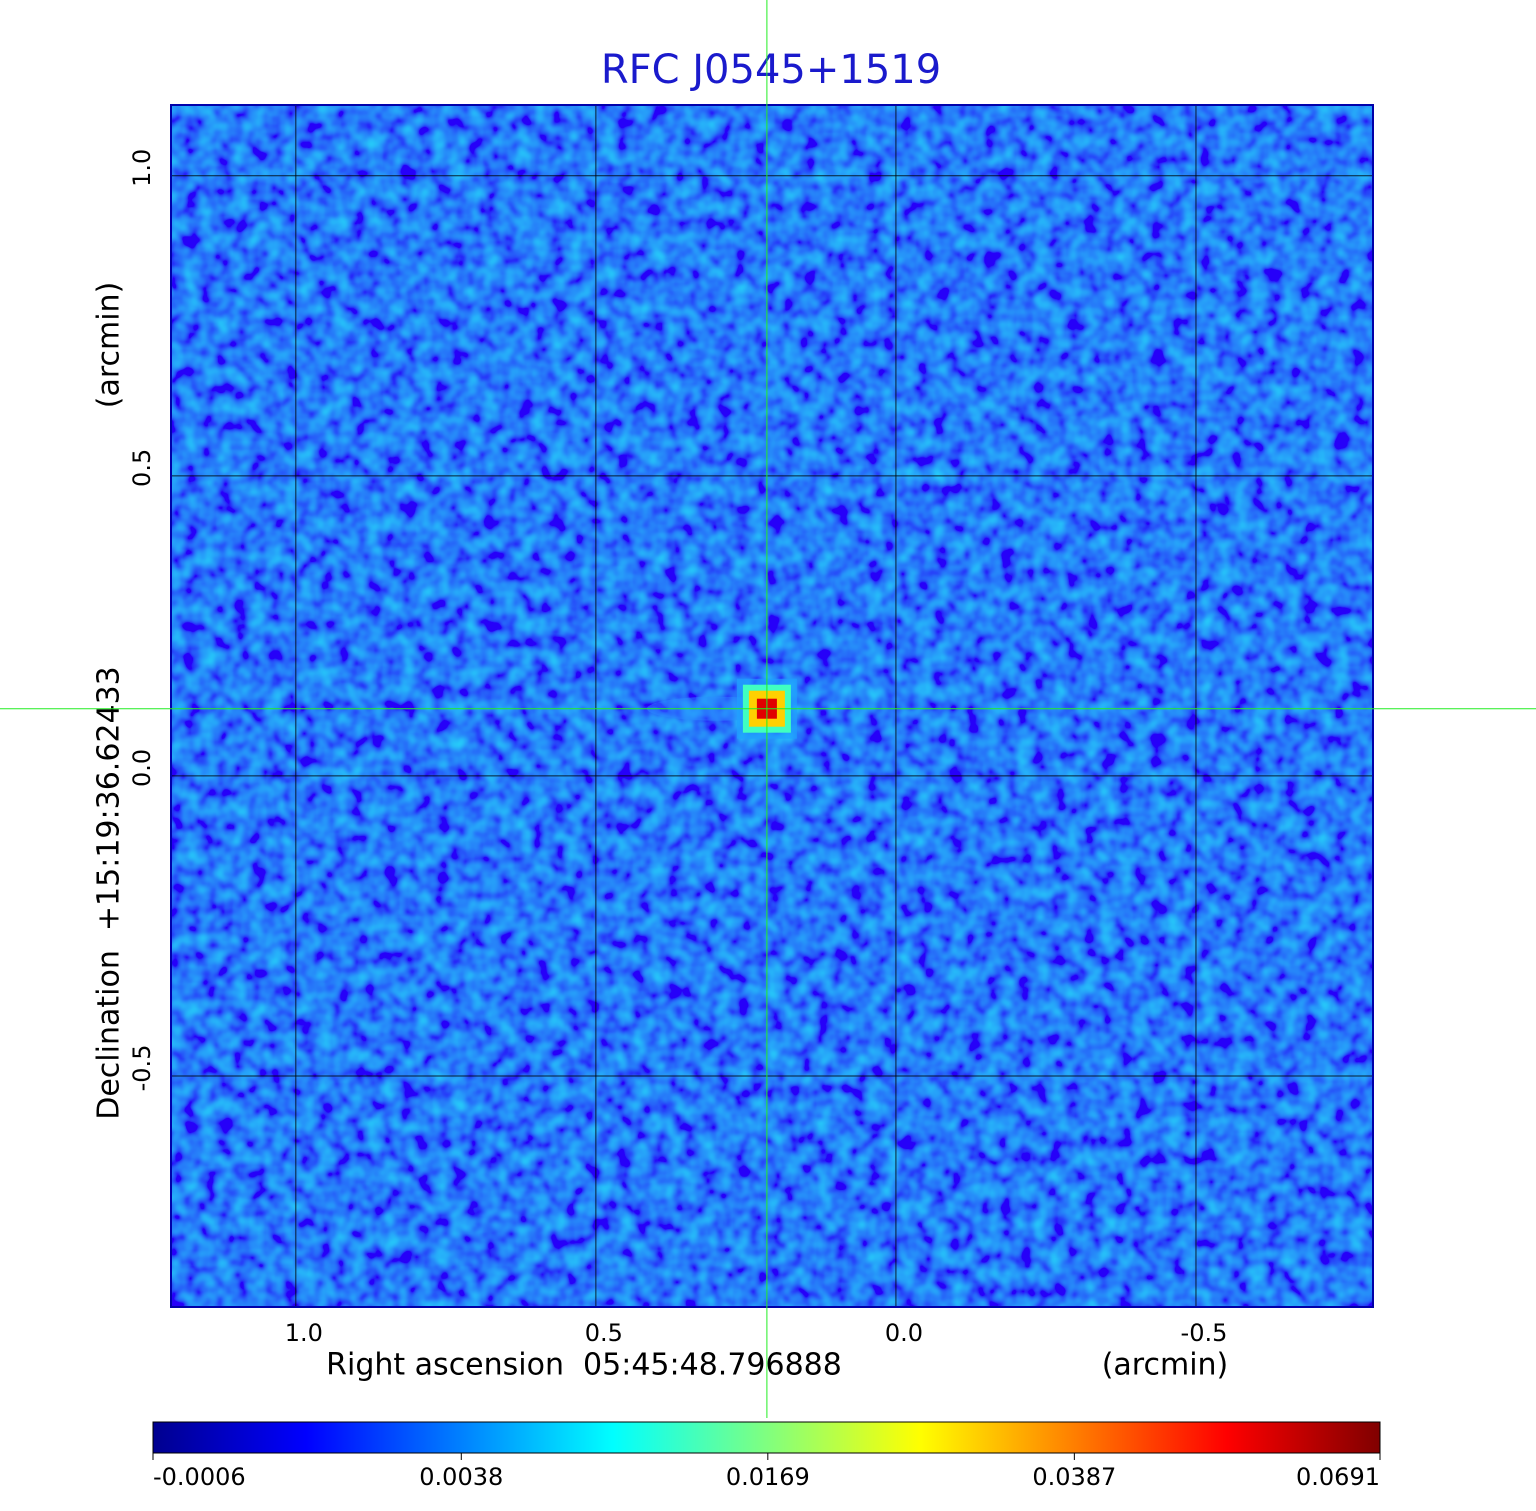  I want to click on x-tick-label: 0.5, so click(604, 1333).